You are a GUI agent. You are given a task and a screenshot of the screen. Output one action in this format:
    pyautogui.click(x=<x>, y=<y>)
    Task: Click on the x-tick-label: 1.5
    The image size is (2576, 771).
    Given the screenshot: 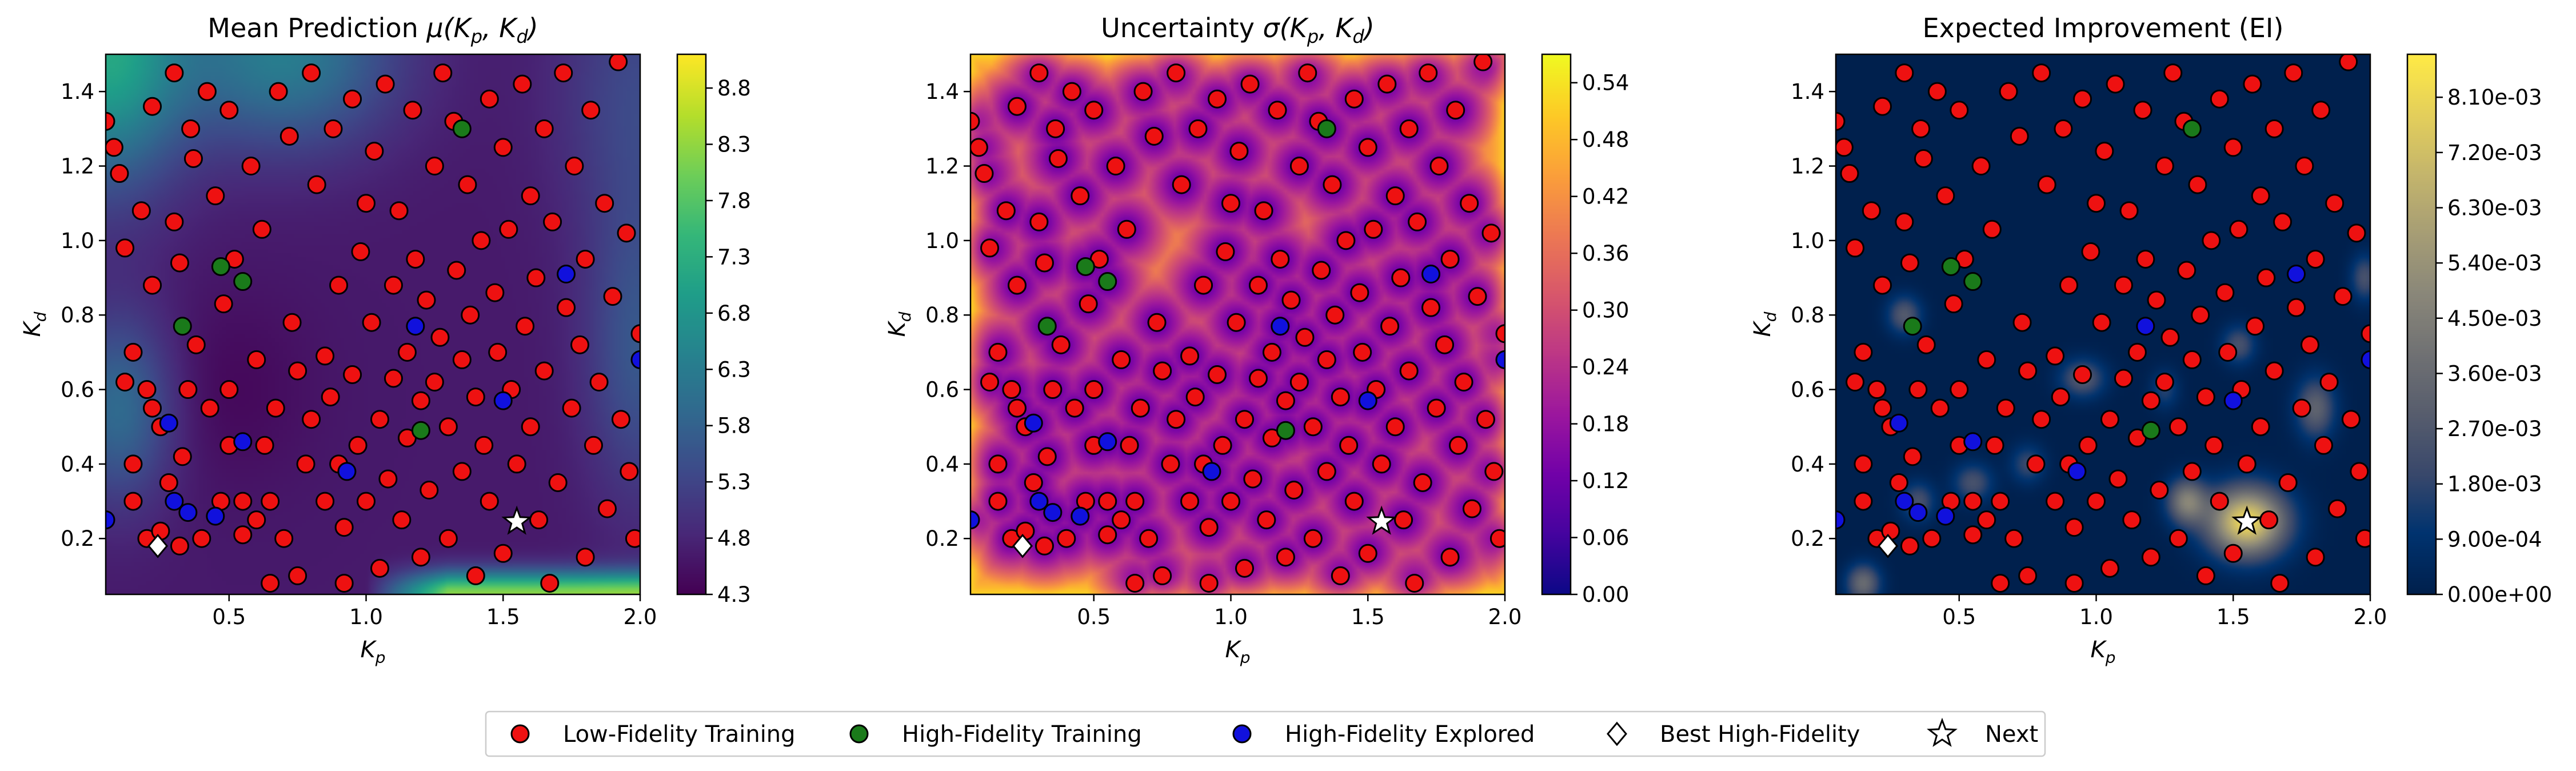 What is the action you would take?
    pyautogui.click(x=1368, y=617)
    